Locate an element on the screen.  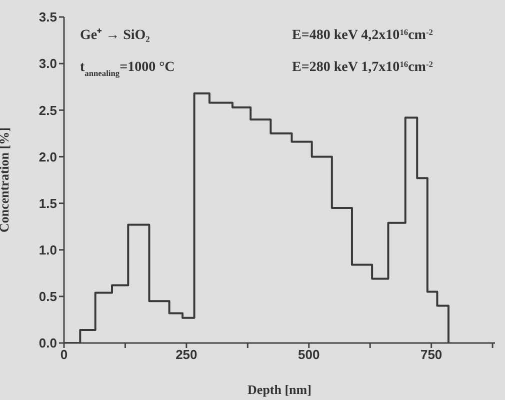
y-tick-label: 0.5 is located at coordinates (47, 296).